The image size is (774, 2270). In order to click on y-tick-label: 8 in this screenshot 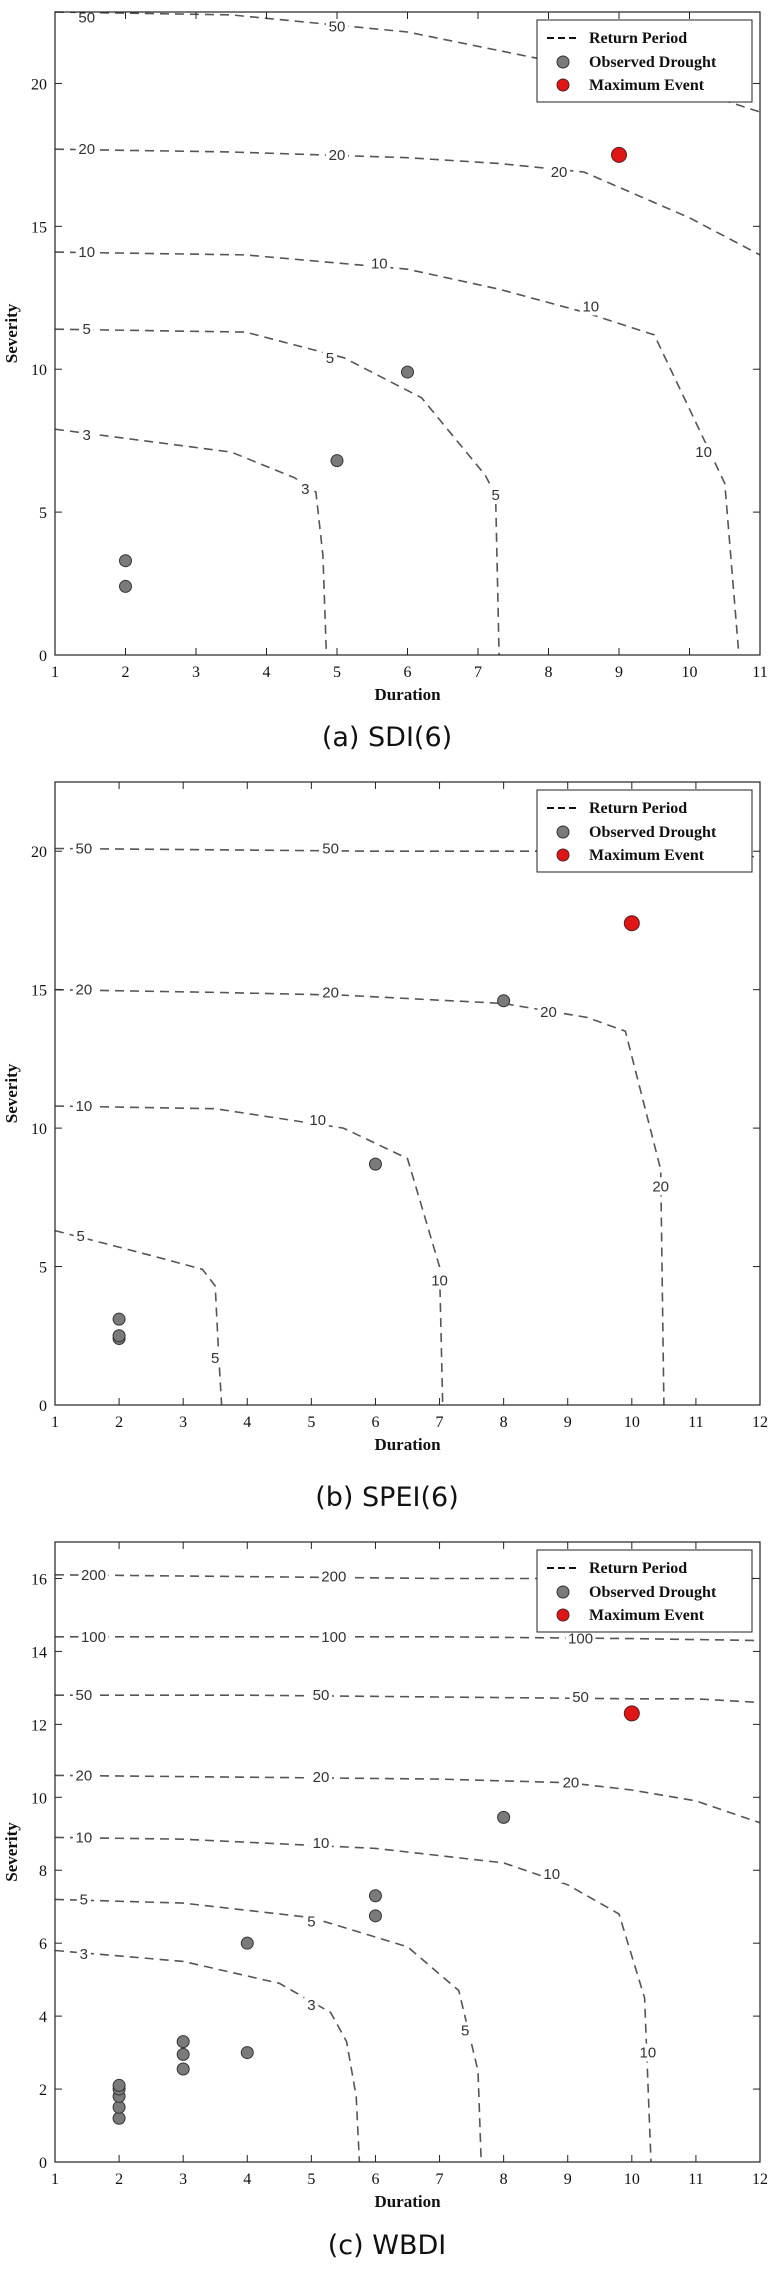, I will do `click(43, 1871)`.